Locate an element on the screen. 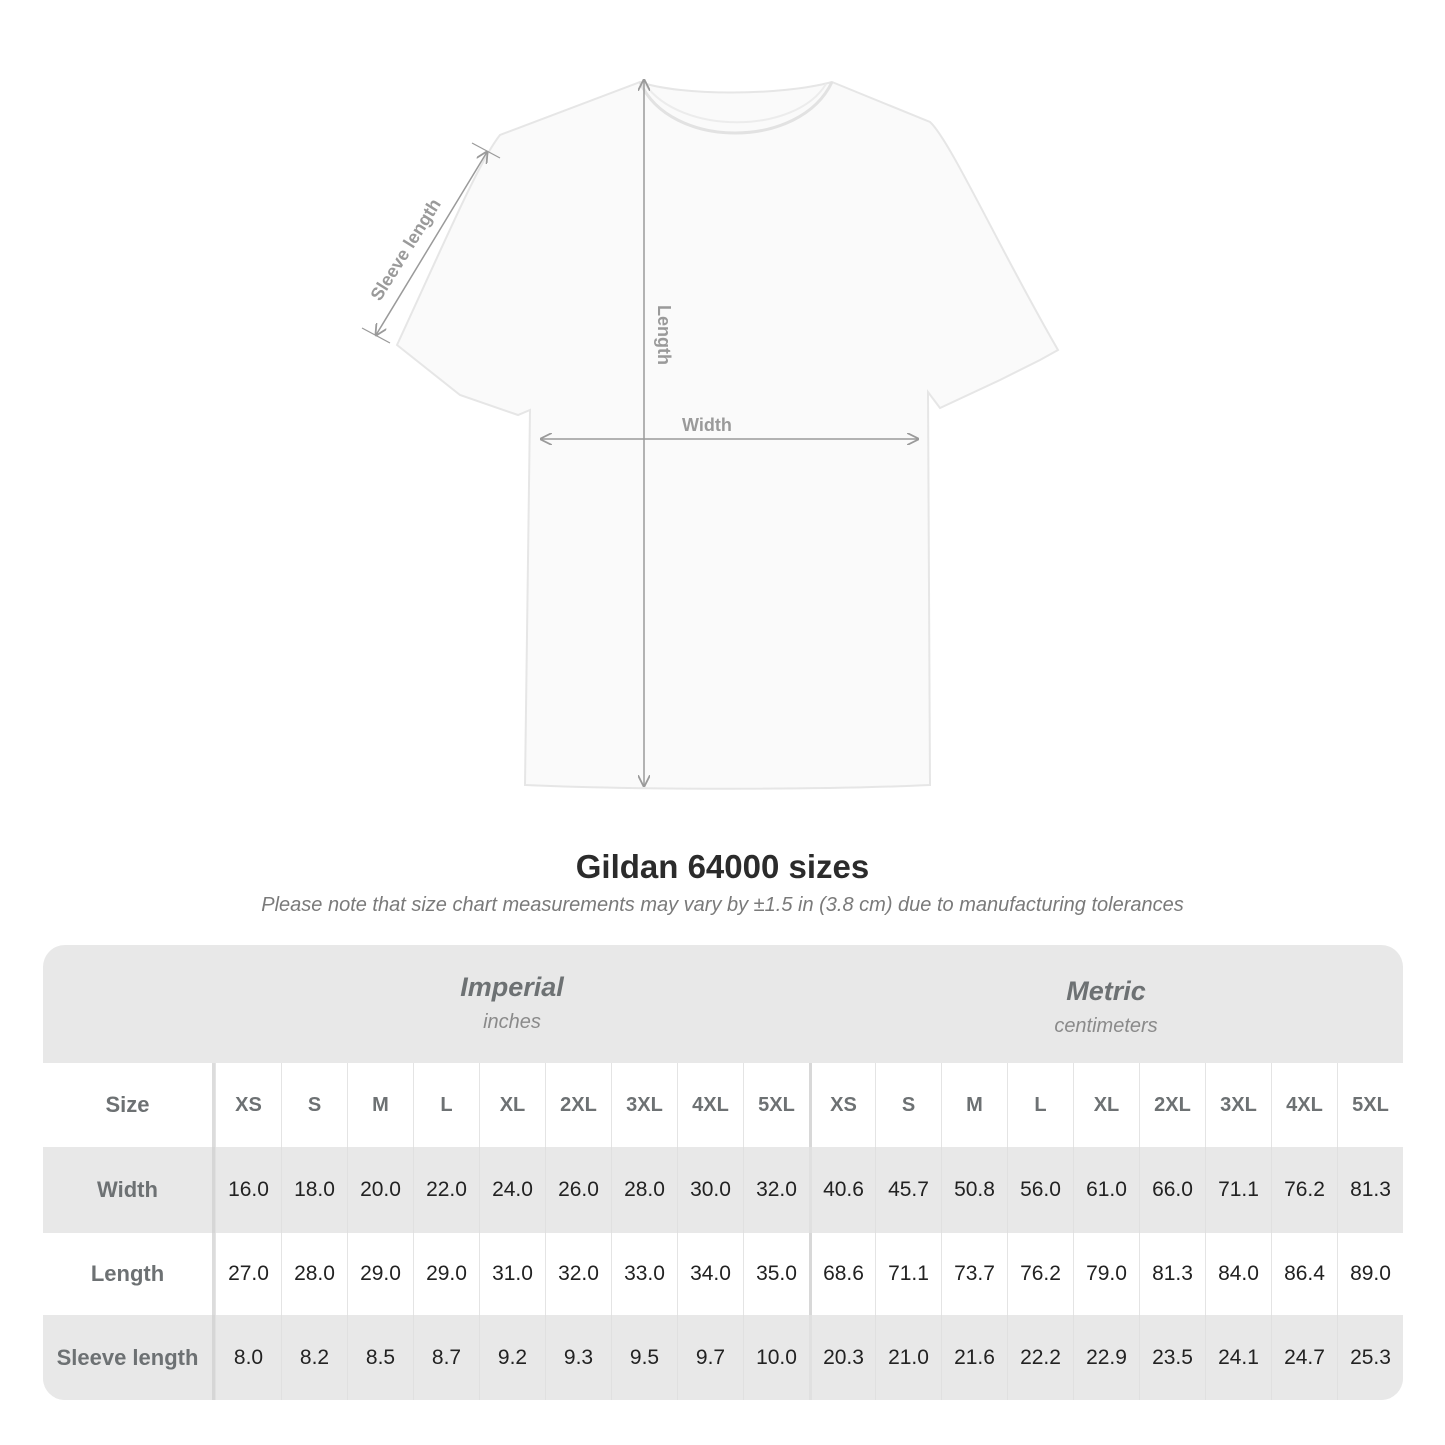 This screenshot has width=1445, height=1445. width-label: Width is located at coordinates (707, 425).